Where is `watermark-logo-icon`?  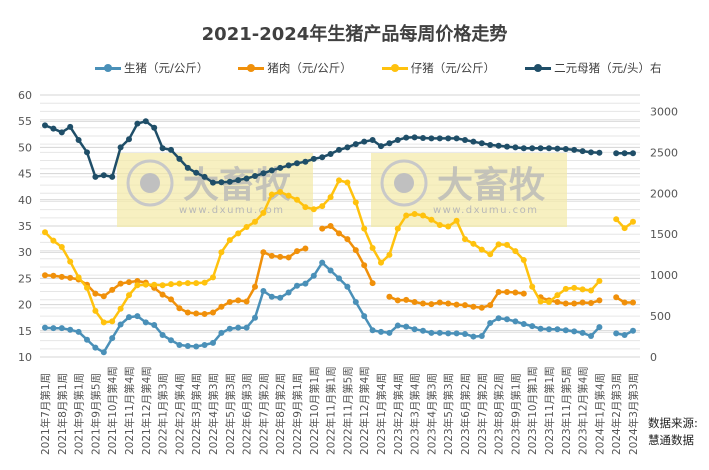 watermark-logo-icon is located at coordinates (150, 183).